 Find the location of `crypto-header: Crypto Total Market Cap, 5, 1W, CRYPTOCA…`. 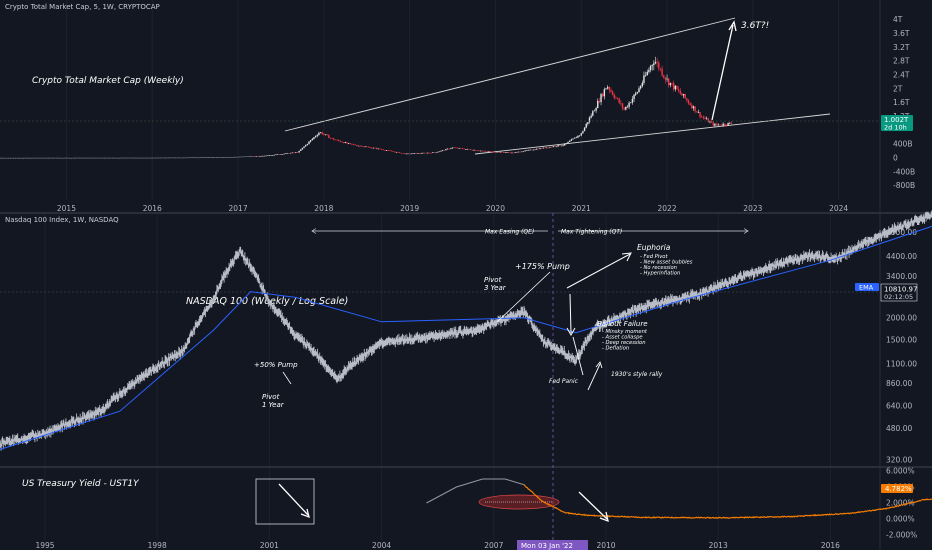

crypto-header: Crypto Total Market Cap, 5, 1W, CRYPTOCA… is located at coordinates (82, 7).